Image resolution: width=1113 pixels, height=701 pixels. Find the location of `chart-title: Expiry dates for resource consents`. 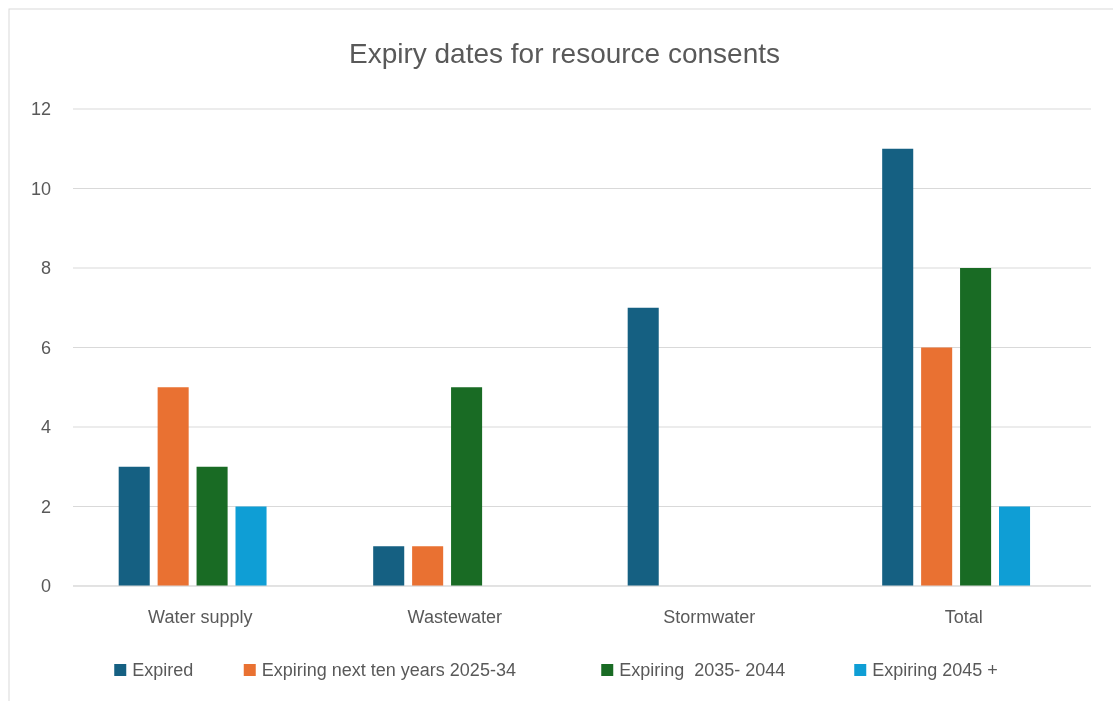

chart-title: Expiry dates for resource consents is located at coordinates (564, 53).